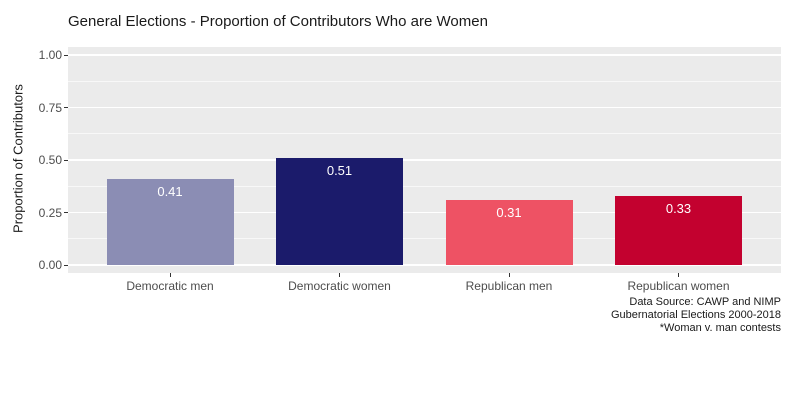 The height and width of the screenshot is (400, 800). I want to click on x-tick-label: Democratic women, so click(339, 286).